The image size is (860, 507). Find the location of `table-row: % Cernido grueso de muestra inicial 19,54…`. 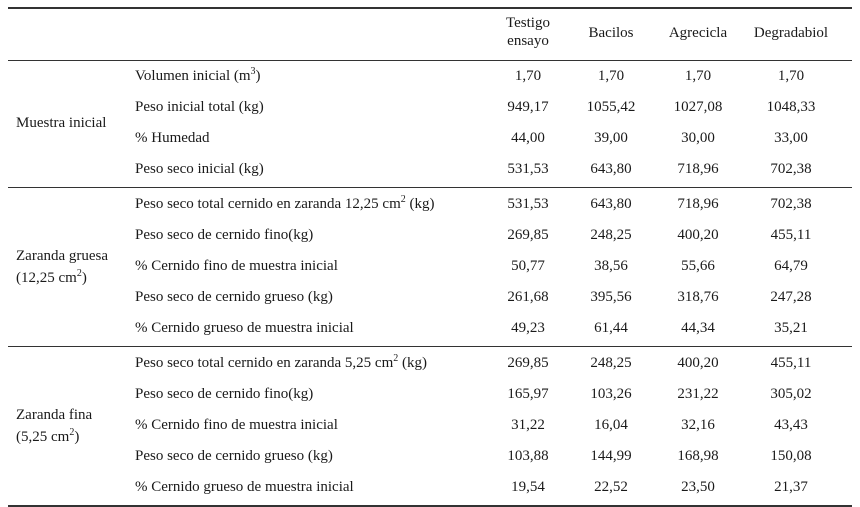

table-row: % Cernido grueso de muestra inicial 19,54… is located at coordinates (430, 487).